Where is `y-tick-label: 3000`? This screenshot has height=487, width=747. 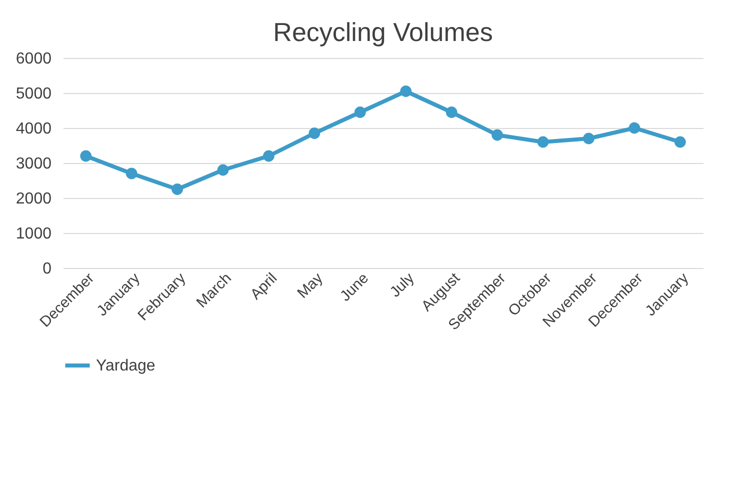
y-tick-label: 3000 is located at coordinates (34, 164).